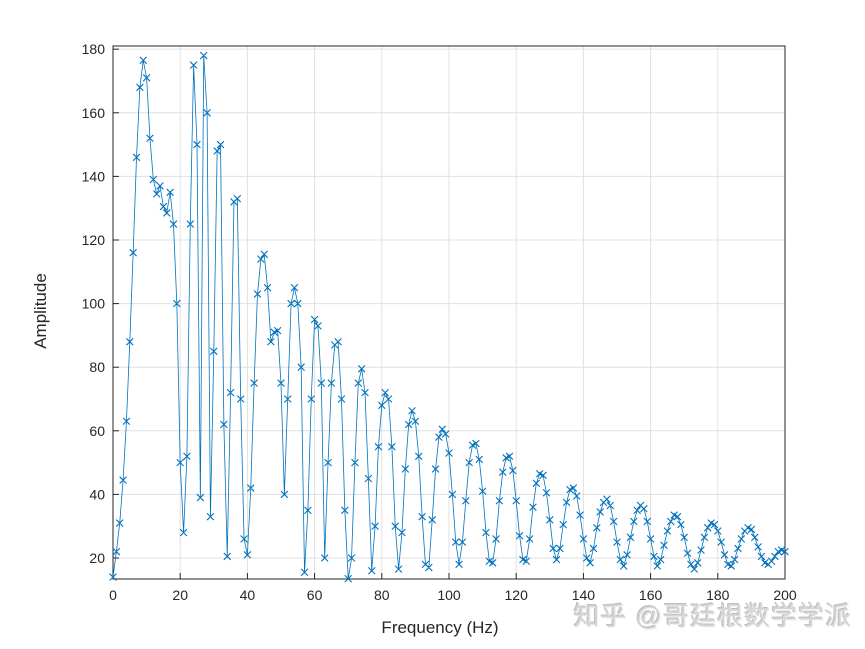 The height and width of the screenshot is (649, 865). Describe the element at coordinates (718, 595) in the screenshot. I see `x-tick-label: 180` at that location.